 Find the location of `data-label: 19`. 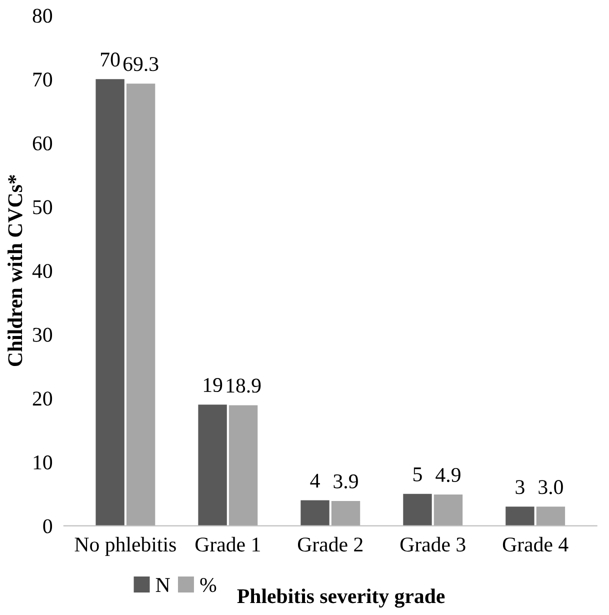

data-label: 19 is located at coordinates (213, 385).